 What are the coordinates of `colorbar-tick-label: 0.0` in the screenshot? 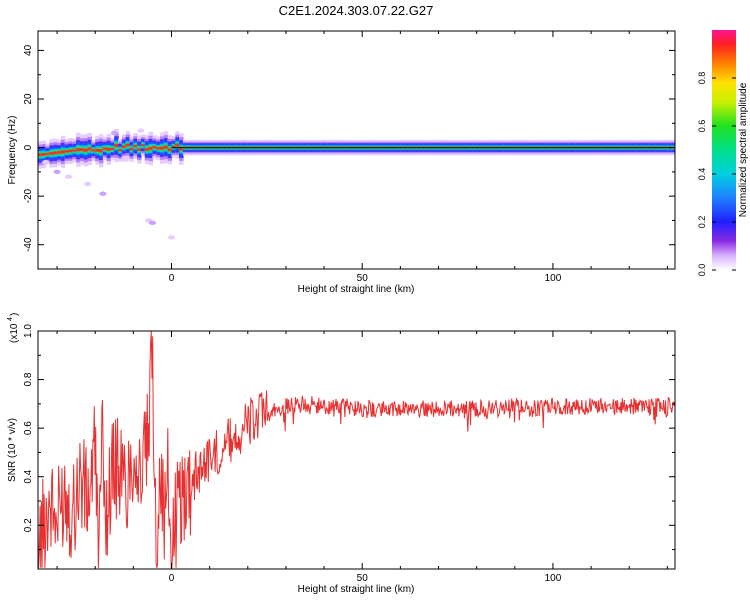 It's located at (702, 270).